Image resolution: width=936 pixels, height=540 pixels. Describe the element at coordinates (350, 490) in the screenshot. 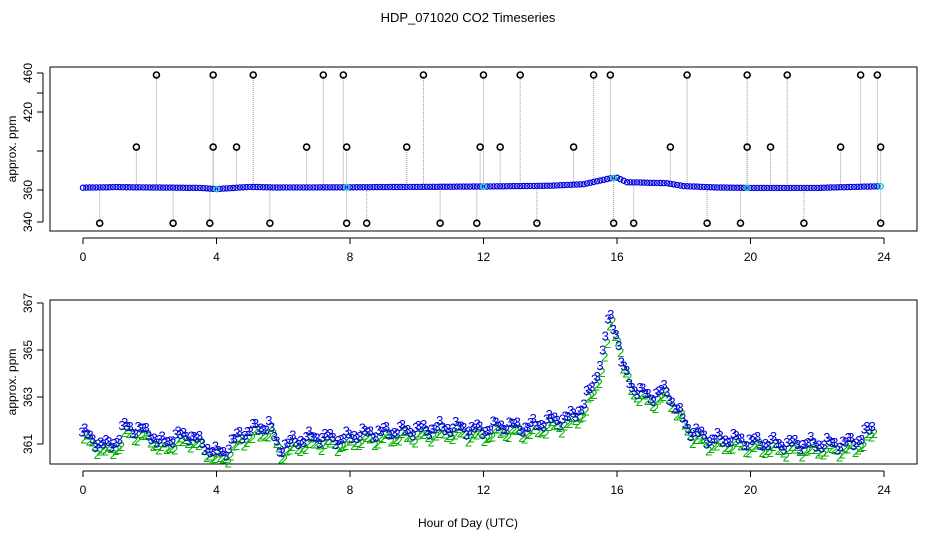

I see `bottom-panel-x-tick-label: 8` at that location.